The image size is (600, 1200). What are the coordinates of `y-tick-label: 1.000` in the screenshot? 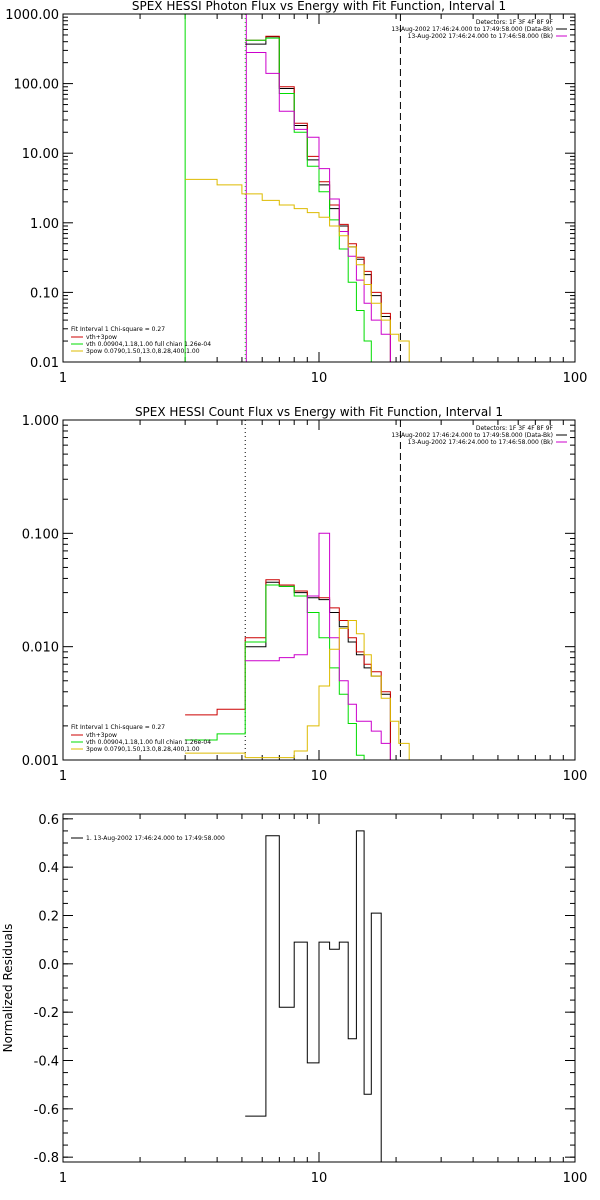 It's located at (40, 421).